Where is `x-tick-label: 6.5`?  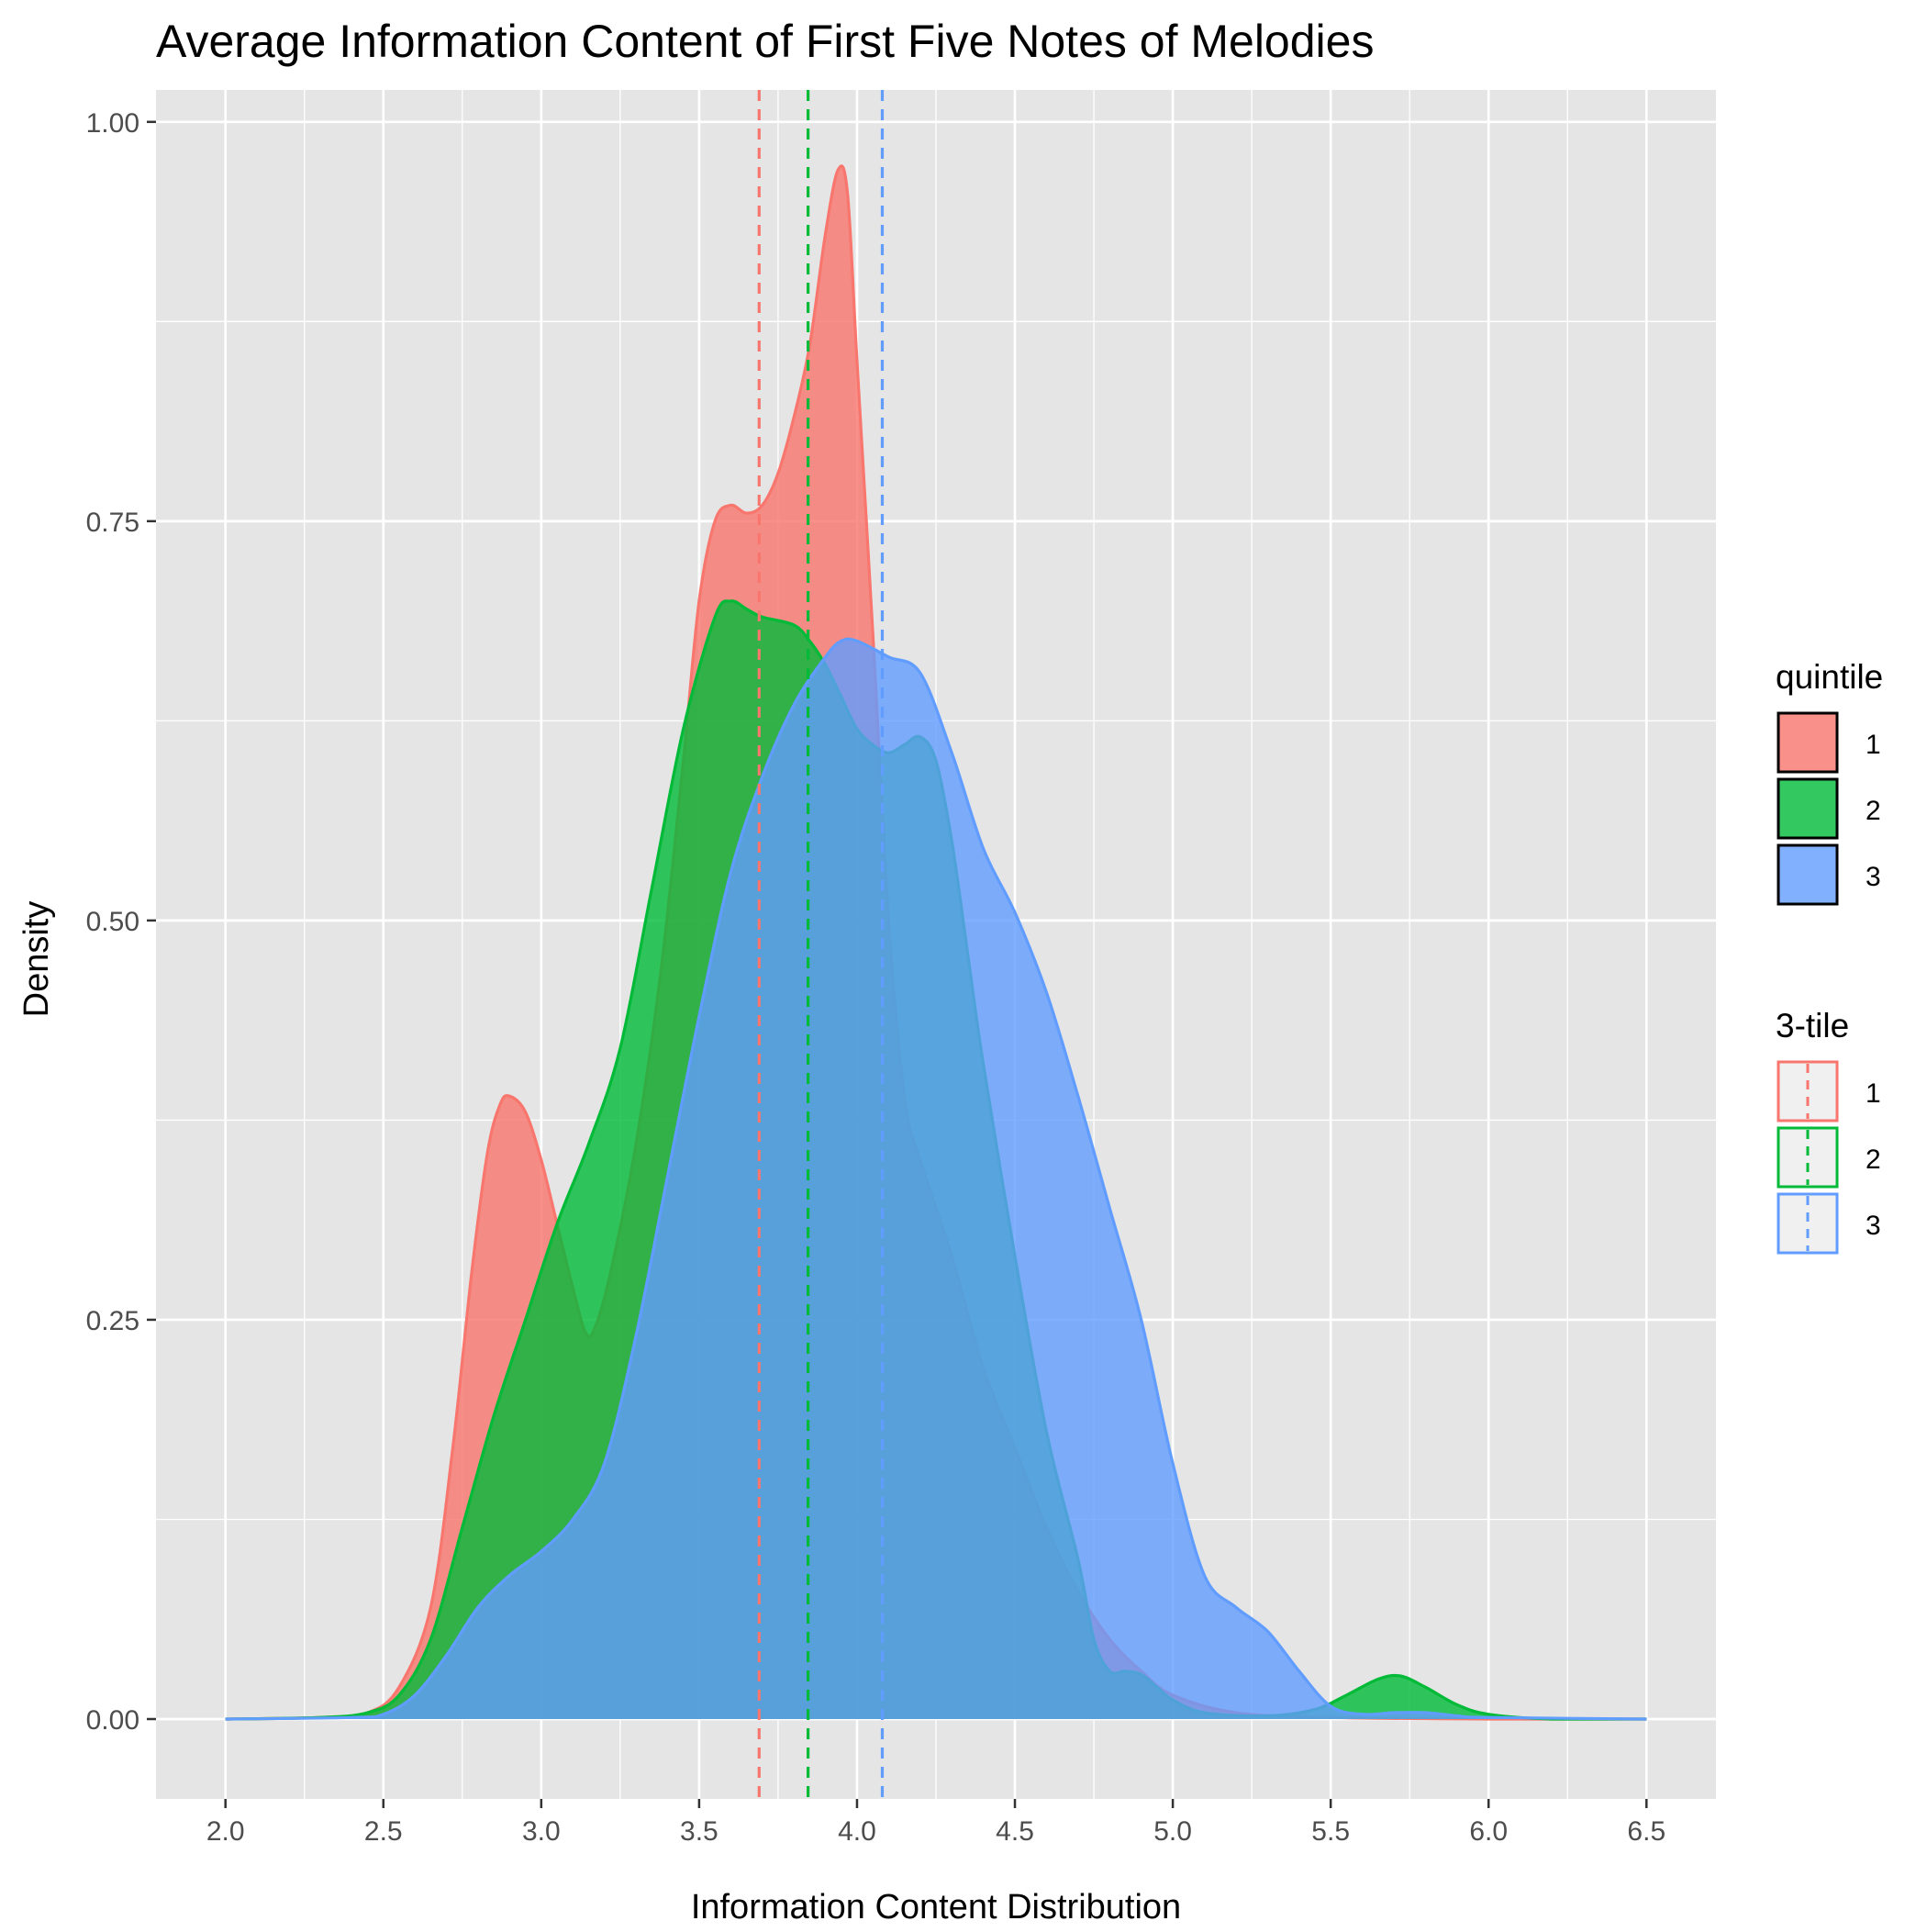 x-tick-label: 6.5 is located at coordinates (1646, 1831).